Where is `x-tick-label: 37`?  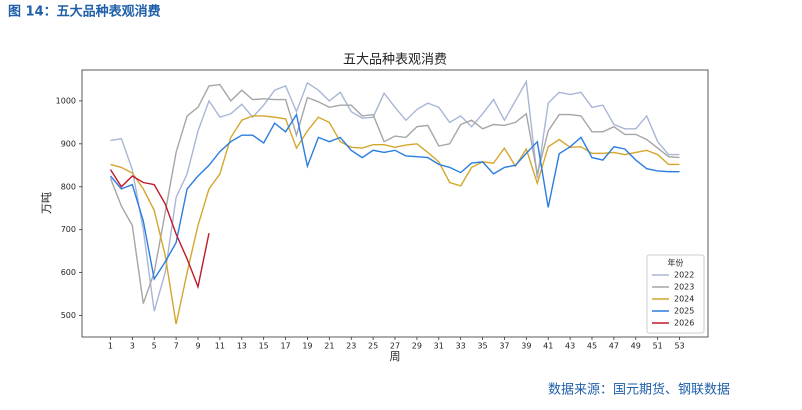
x-tick-label: 37 is located at coordinates (504, 346).